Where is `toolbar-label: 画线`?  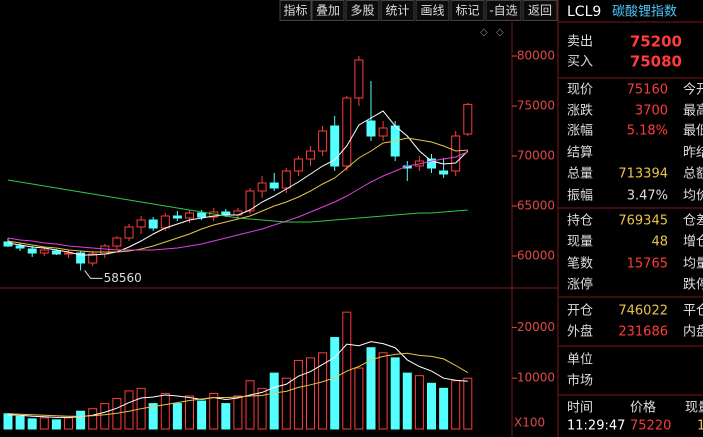 toolbar-label: 画线 is located at coordinates (432, 11).